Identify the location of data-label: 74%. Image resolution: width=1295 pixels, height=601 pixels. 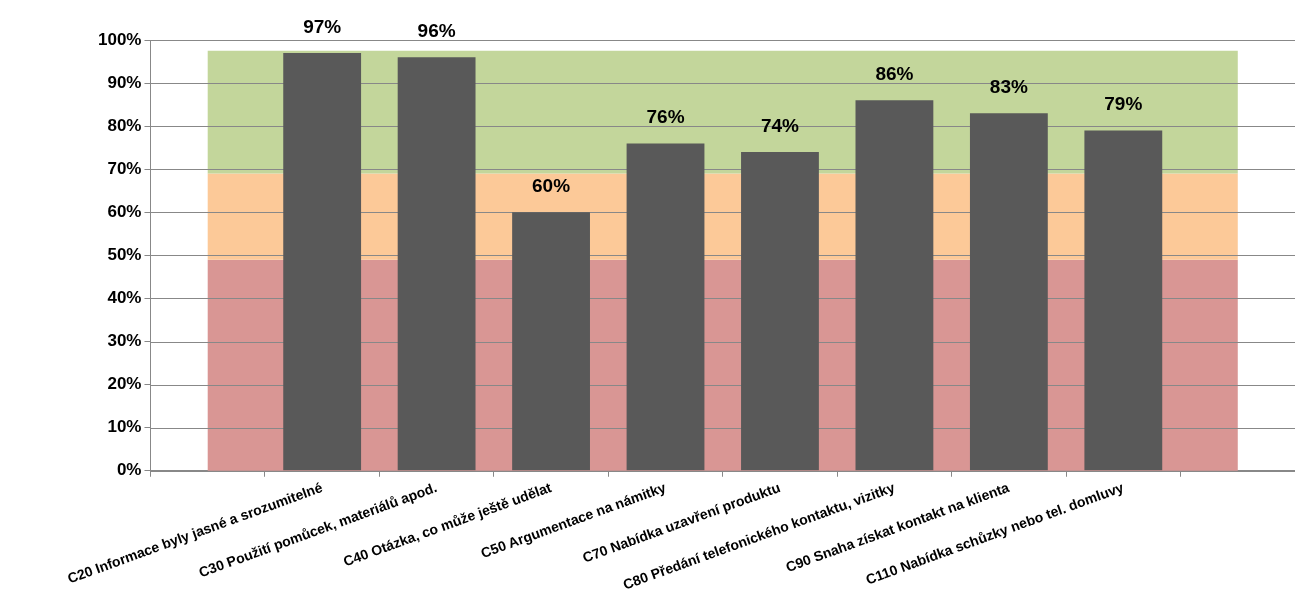
(780, 125).